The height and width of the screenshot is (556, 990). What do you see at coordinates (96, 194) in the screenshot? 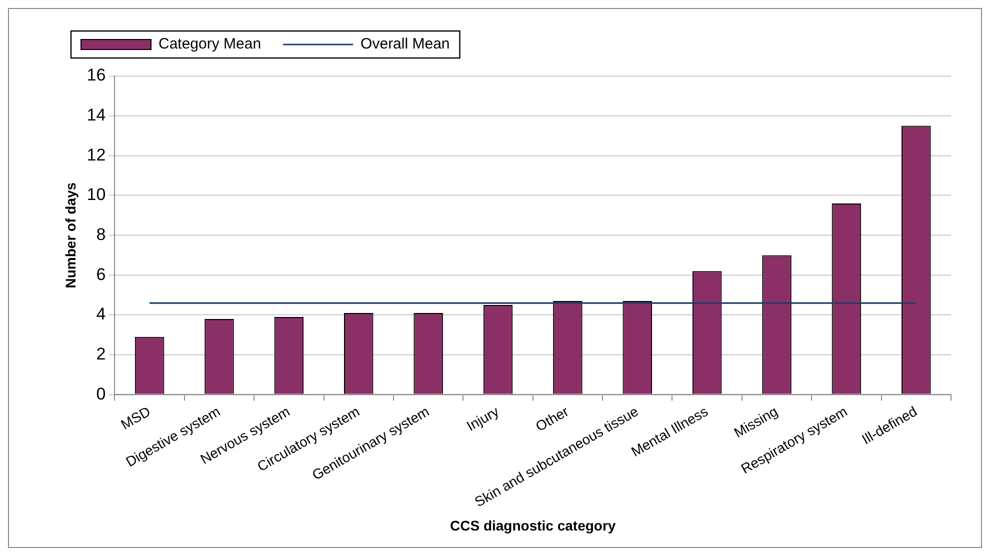
I see `y-tick-label: 10` at bounding box center [96, 194].